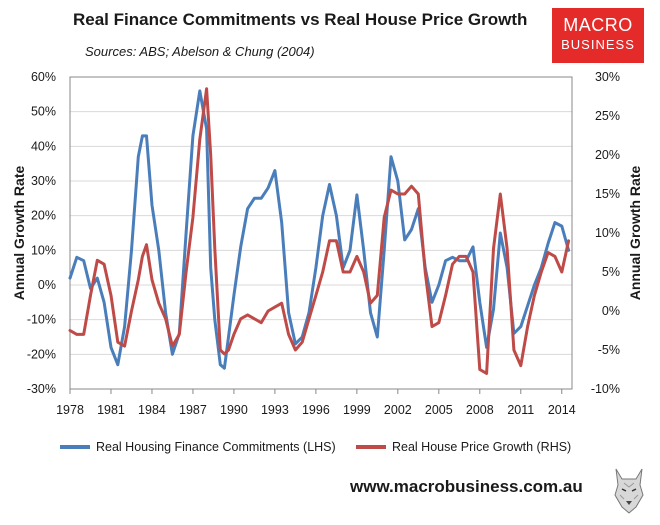  What do you see at coordinates (611, 272) in the screenshot?
I see `right-axis-tick-label: 5%` at bounding box center [611, 272].